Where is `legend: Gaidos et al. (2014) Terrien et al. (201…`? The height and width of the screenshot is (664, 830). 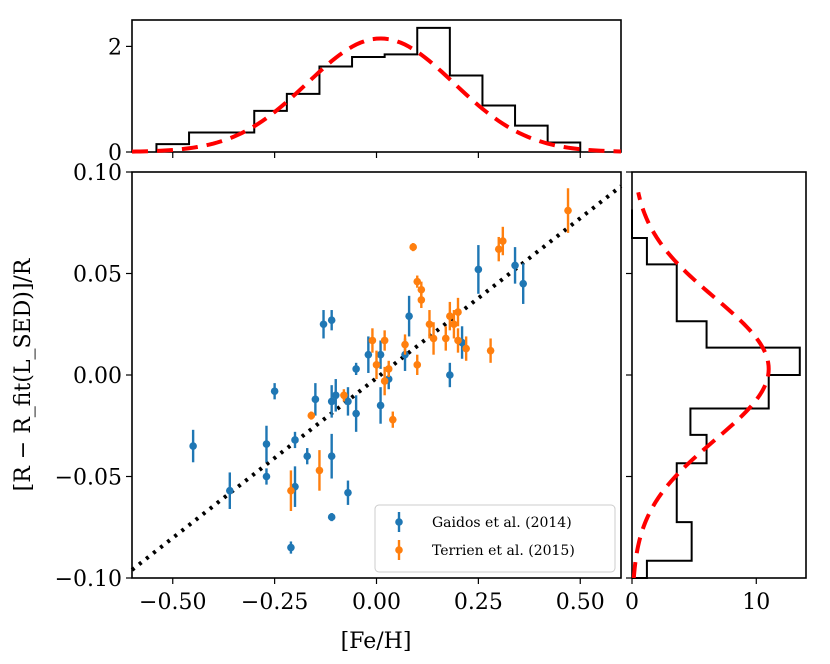 legend: Gaidos et al. (2014) Terrien et al. (201… is located at coordinates (495, 538).